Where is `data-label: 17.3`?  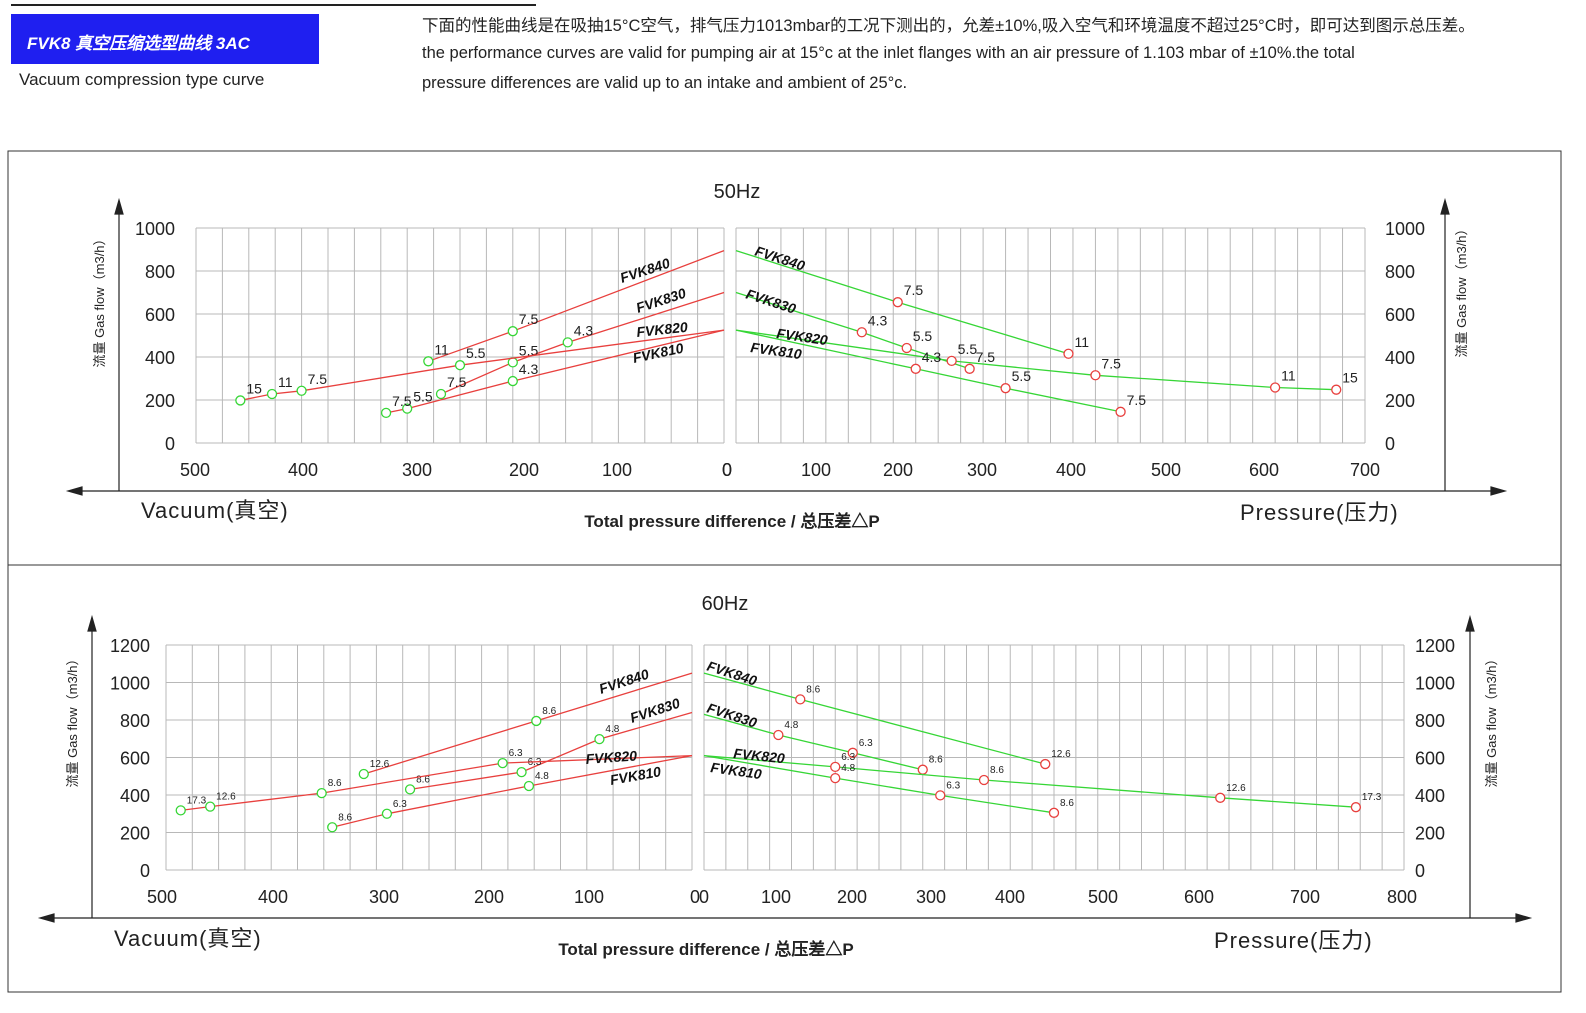 data-label: 17.3 is located at coordinates (1372, 797).